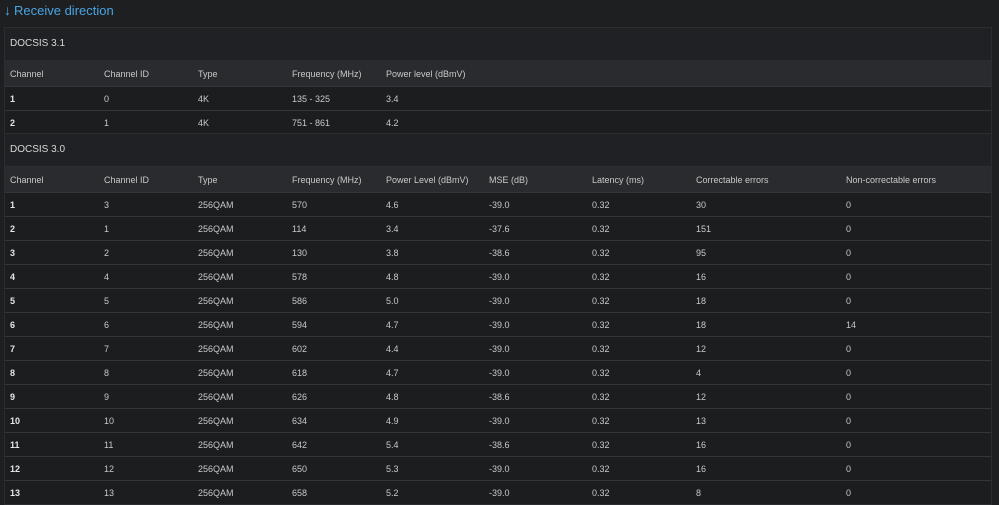  Describe the element at coordinates (432, 180) in the screenshot. I see `column-header-power-level: Power Level (dBmV)` at that location.